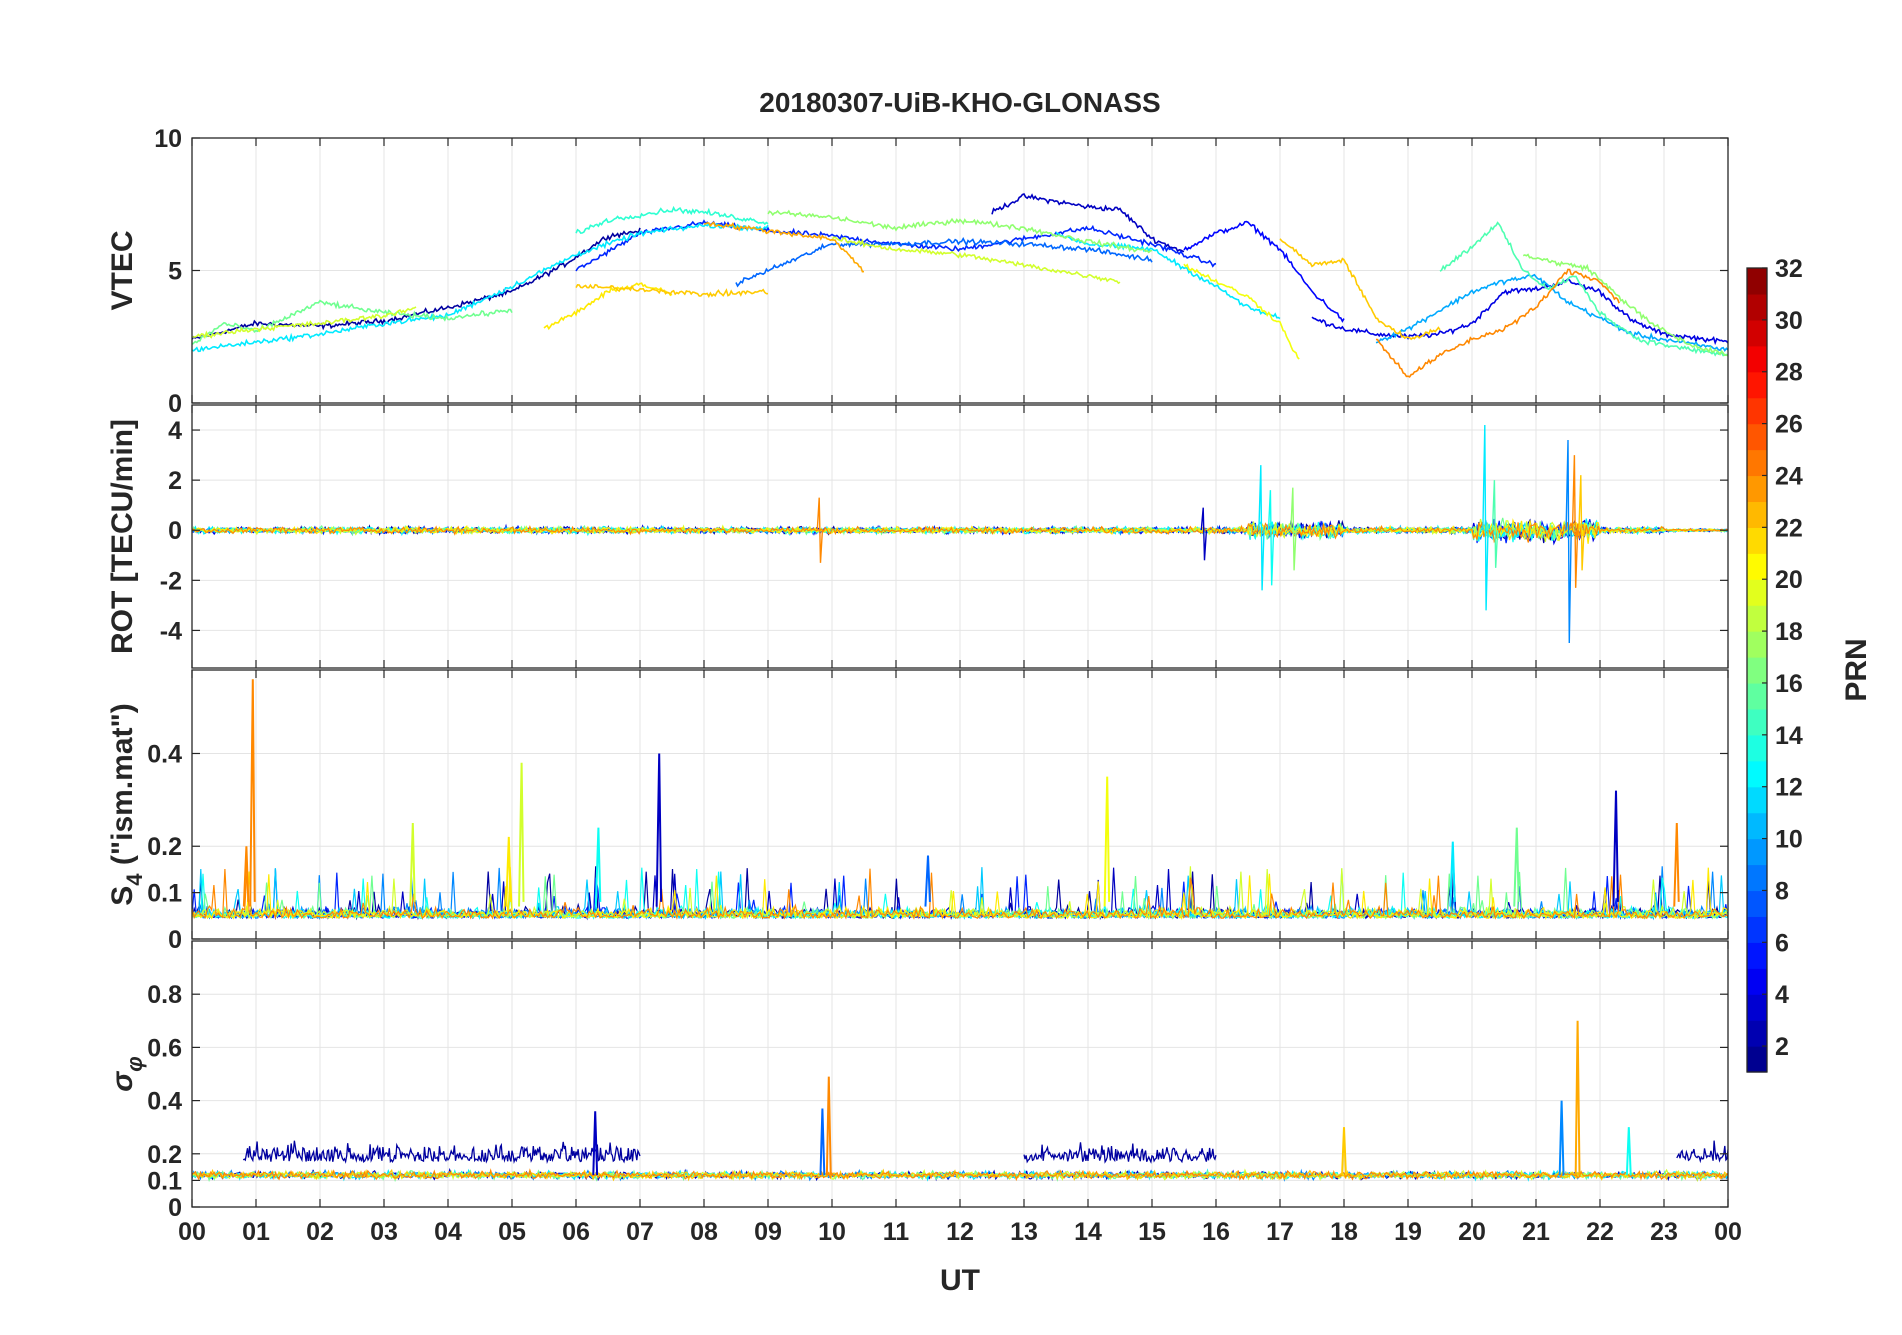  What do you see at coordinates (126, 804) in the screenshot?
I see `panel-3-ylabel: S4 ("ism.mat")` at bounding box center [126, 804].